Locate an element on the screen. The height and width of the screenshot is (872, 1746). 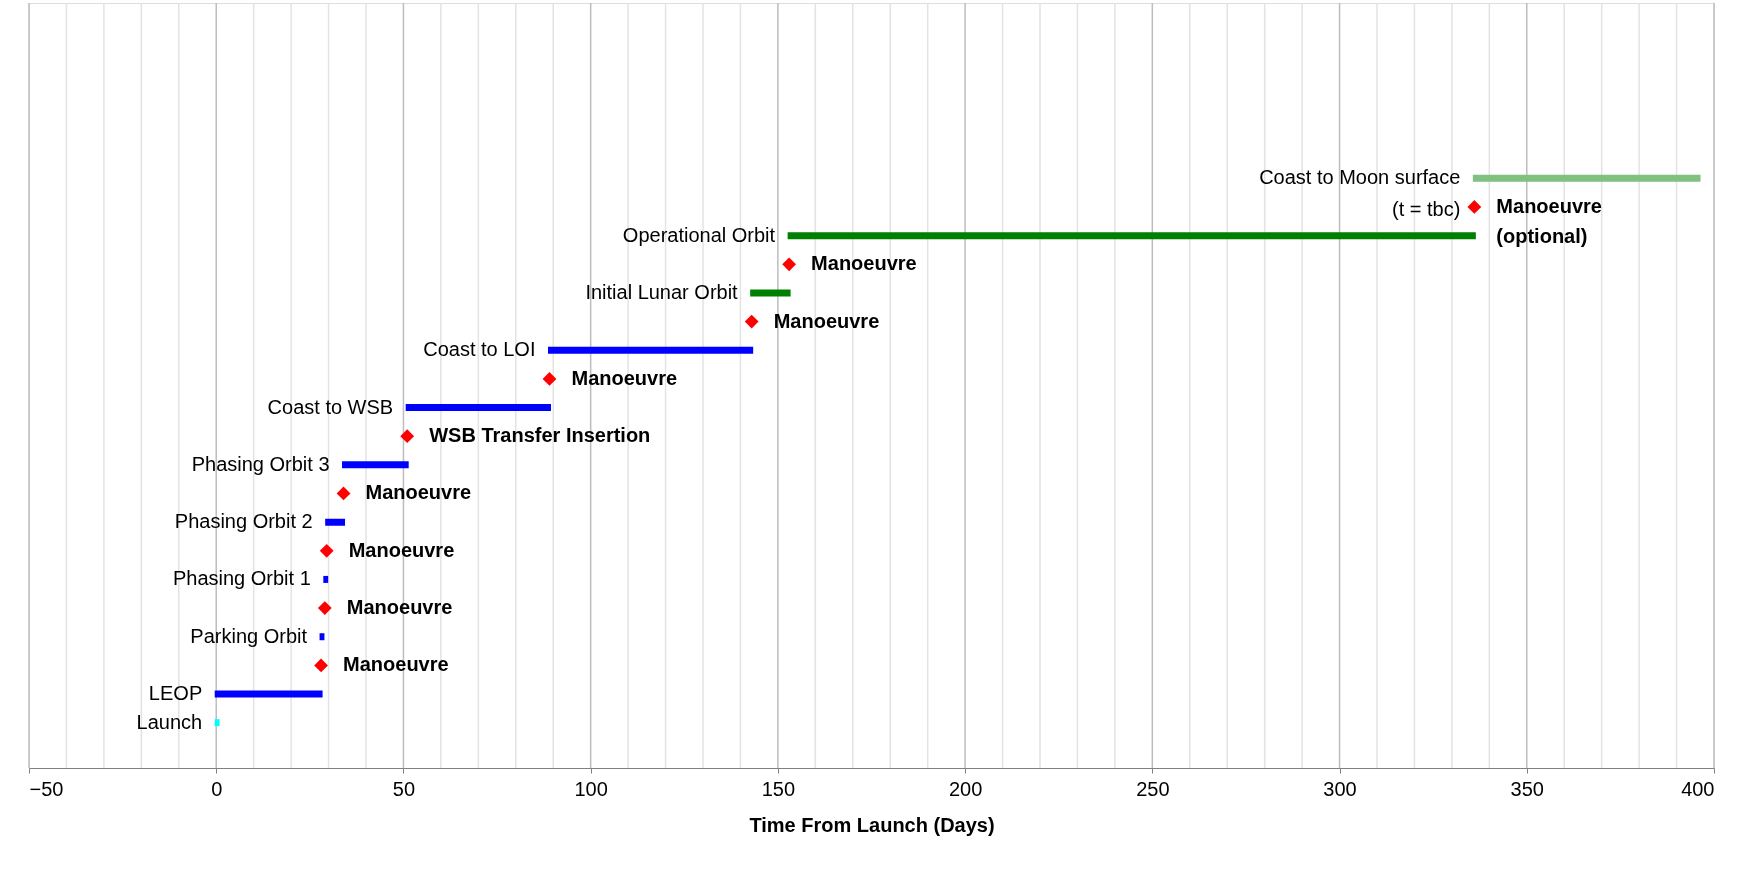
y-tick-label: Phasing Orbit 2 is located at coordinates (243, 521).